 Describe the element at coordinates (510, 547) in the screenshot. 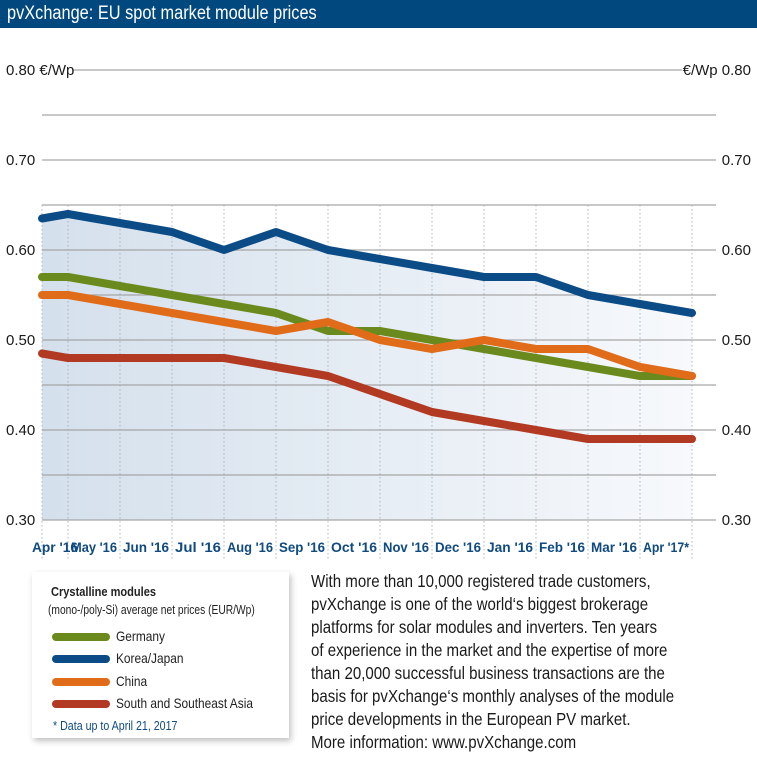

I see `x-tick-label: Jan '16` at that location.